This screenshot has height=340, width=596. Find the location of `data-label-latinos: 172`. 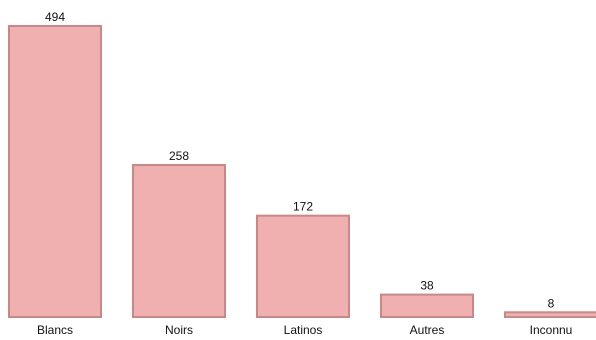

data-label-latinos: 172 is located at coordinates (303, 207).